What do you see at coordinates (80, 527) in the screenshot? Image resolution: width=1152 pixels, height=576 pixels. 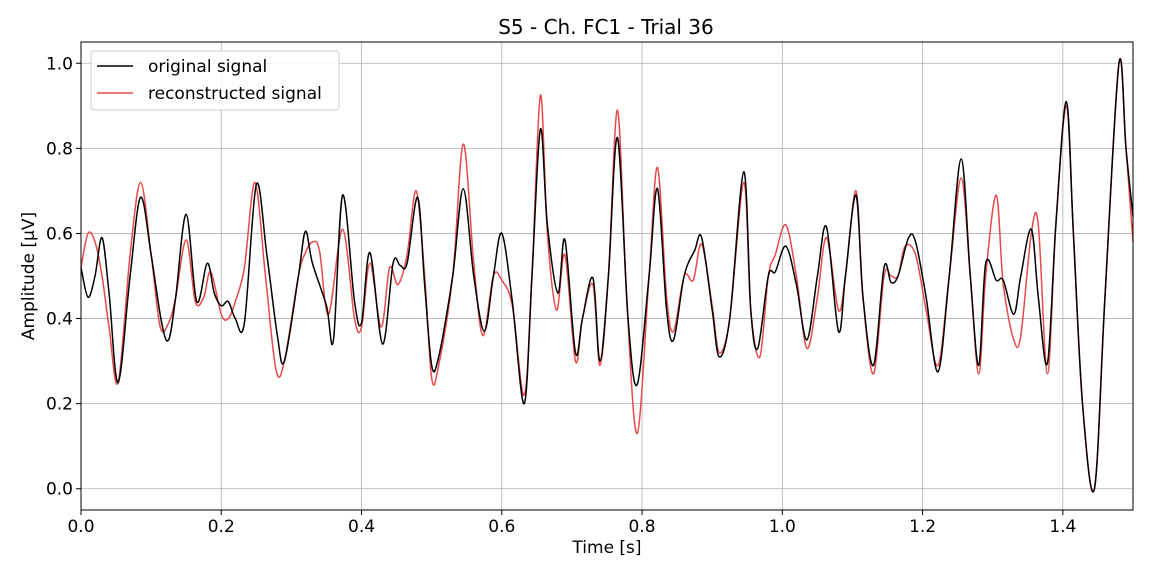 I see `x-tick-label: 0.0` at bounding box center [80, 527].